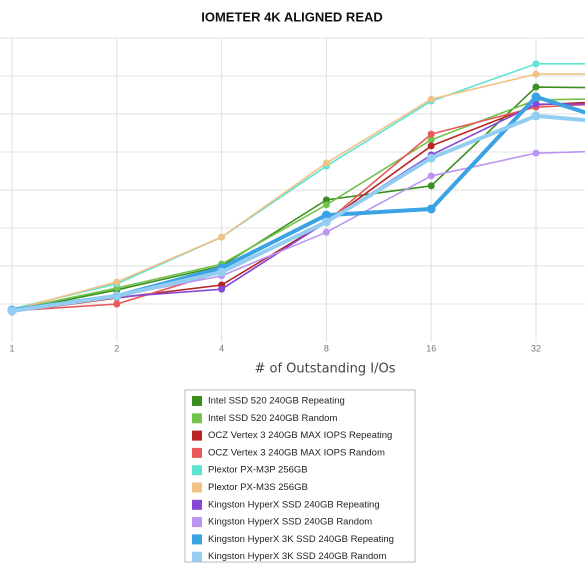 Image resolution: width=585 pixels, height=585 pixels. I want to click on legend-label: Kingston HyperX SSD 240GB Random, so click(290, 522).